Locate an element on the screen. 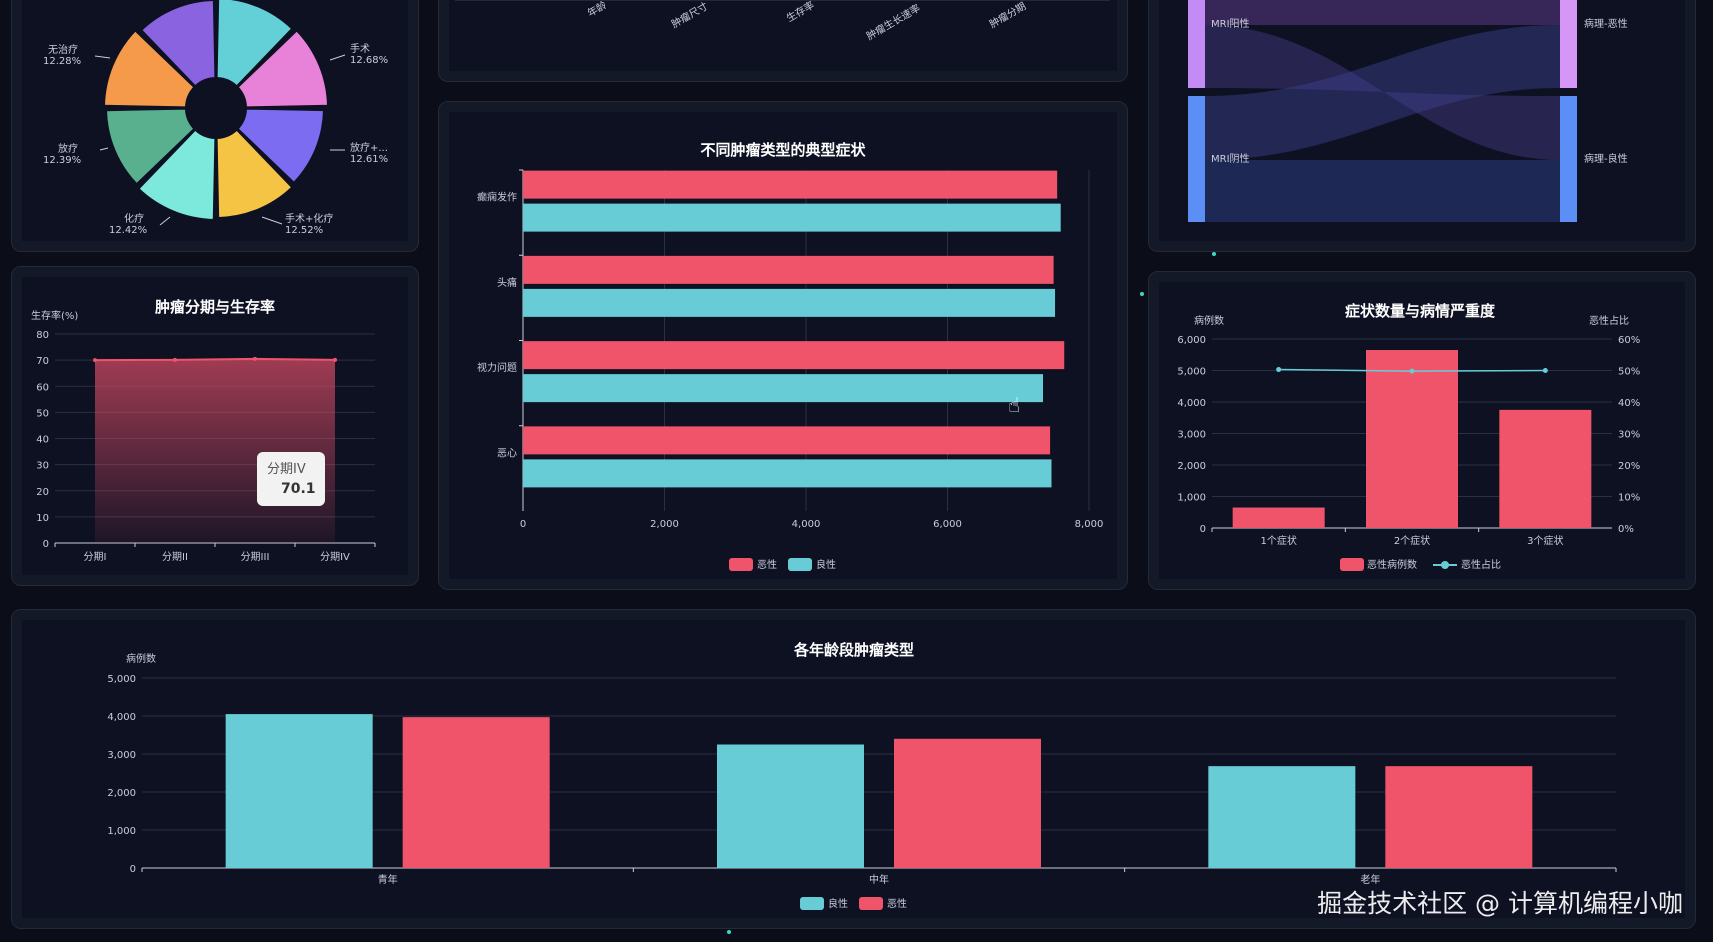 The height and width of the screenshot is (942, 1713). pie-label-pct-0: 12.68% is located at coordinates (369, 60).